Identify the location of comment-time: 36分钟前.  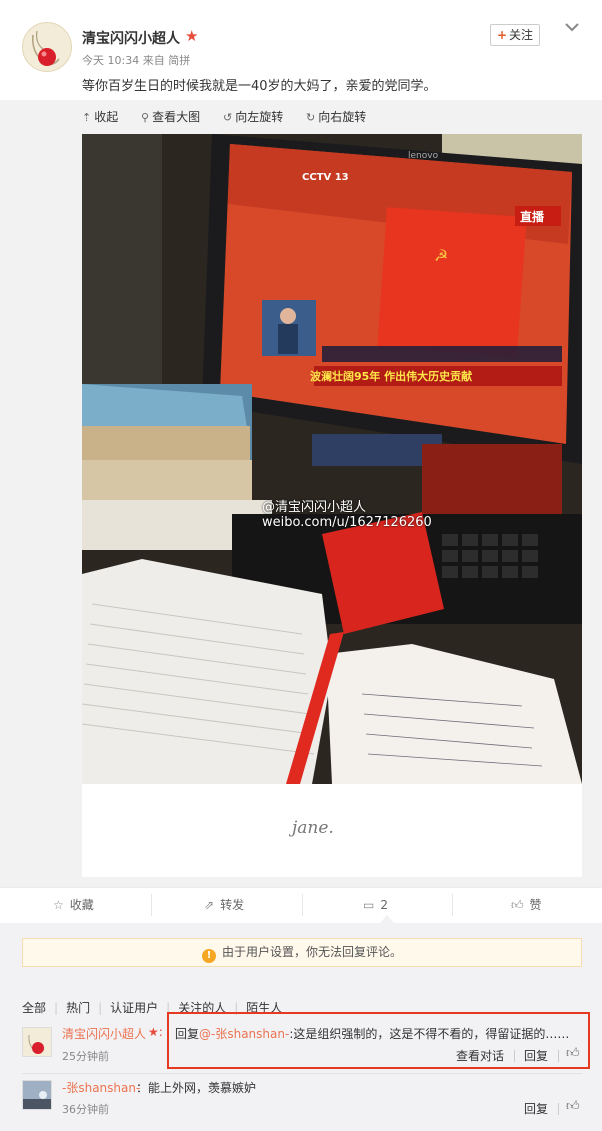
(85, 1109).